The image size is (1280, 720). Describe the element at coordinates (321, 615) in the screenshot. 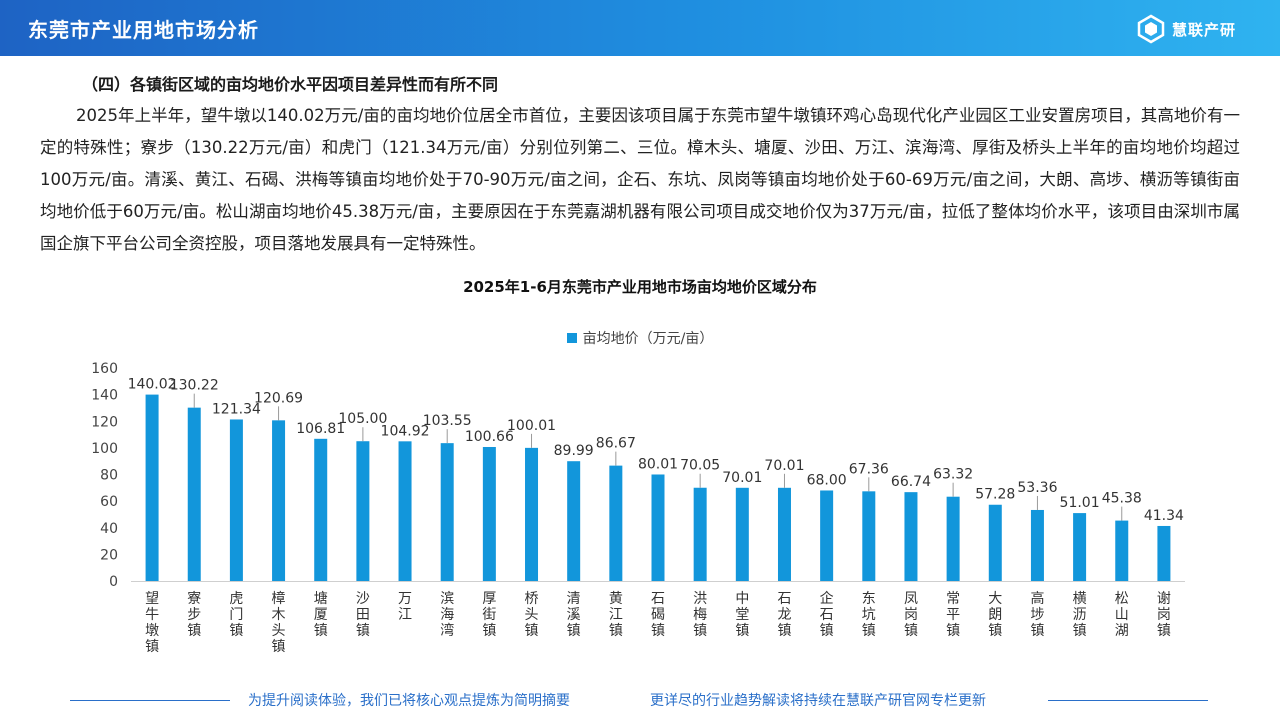

I see `x-tick-label: 塘厦镇` at that location.